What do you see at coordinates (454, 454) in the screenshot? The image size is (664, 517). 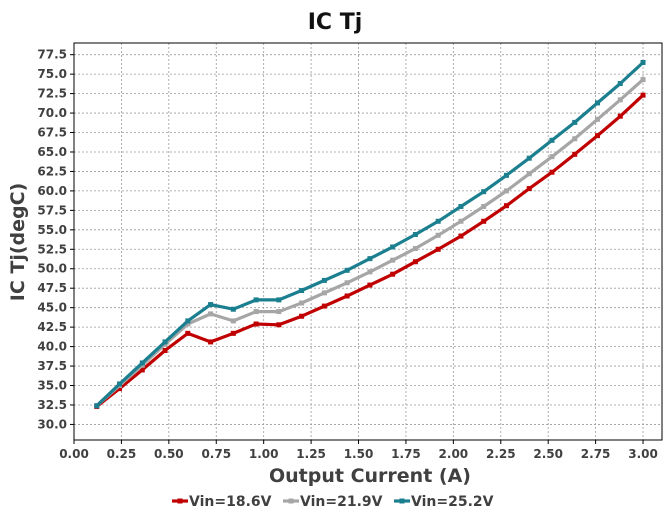 I see `x-tick-label: 2.00` at bounding box center [454, 454].